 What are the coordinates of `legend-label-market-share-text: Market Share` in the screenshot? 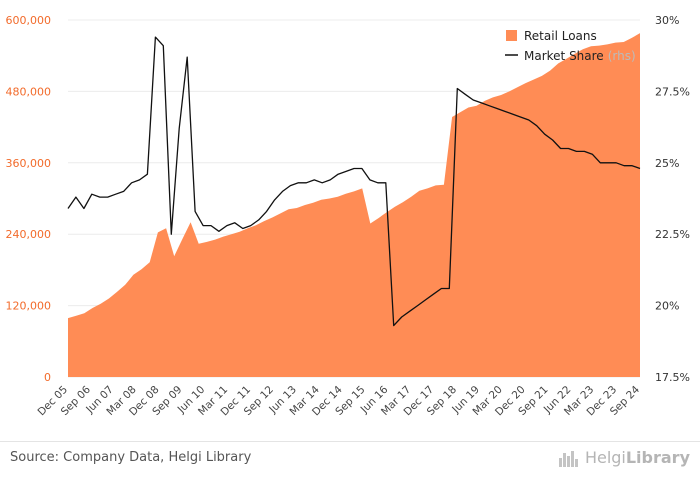 It's located at (564, 56).